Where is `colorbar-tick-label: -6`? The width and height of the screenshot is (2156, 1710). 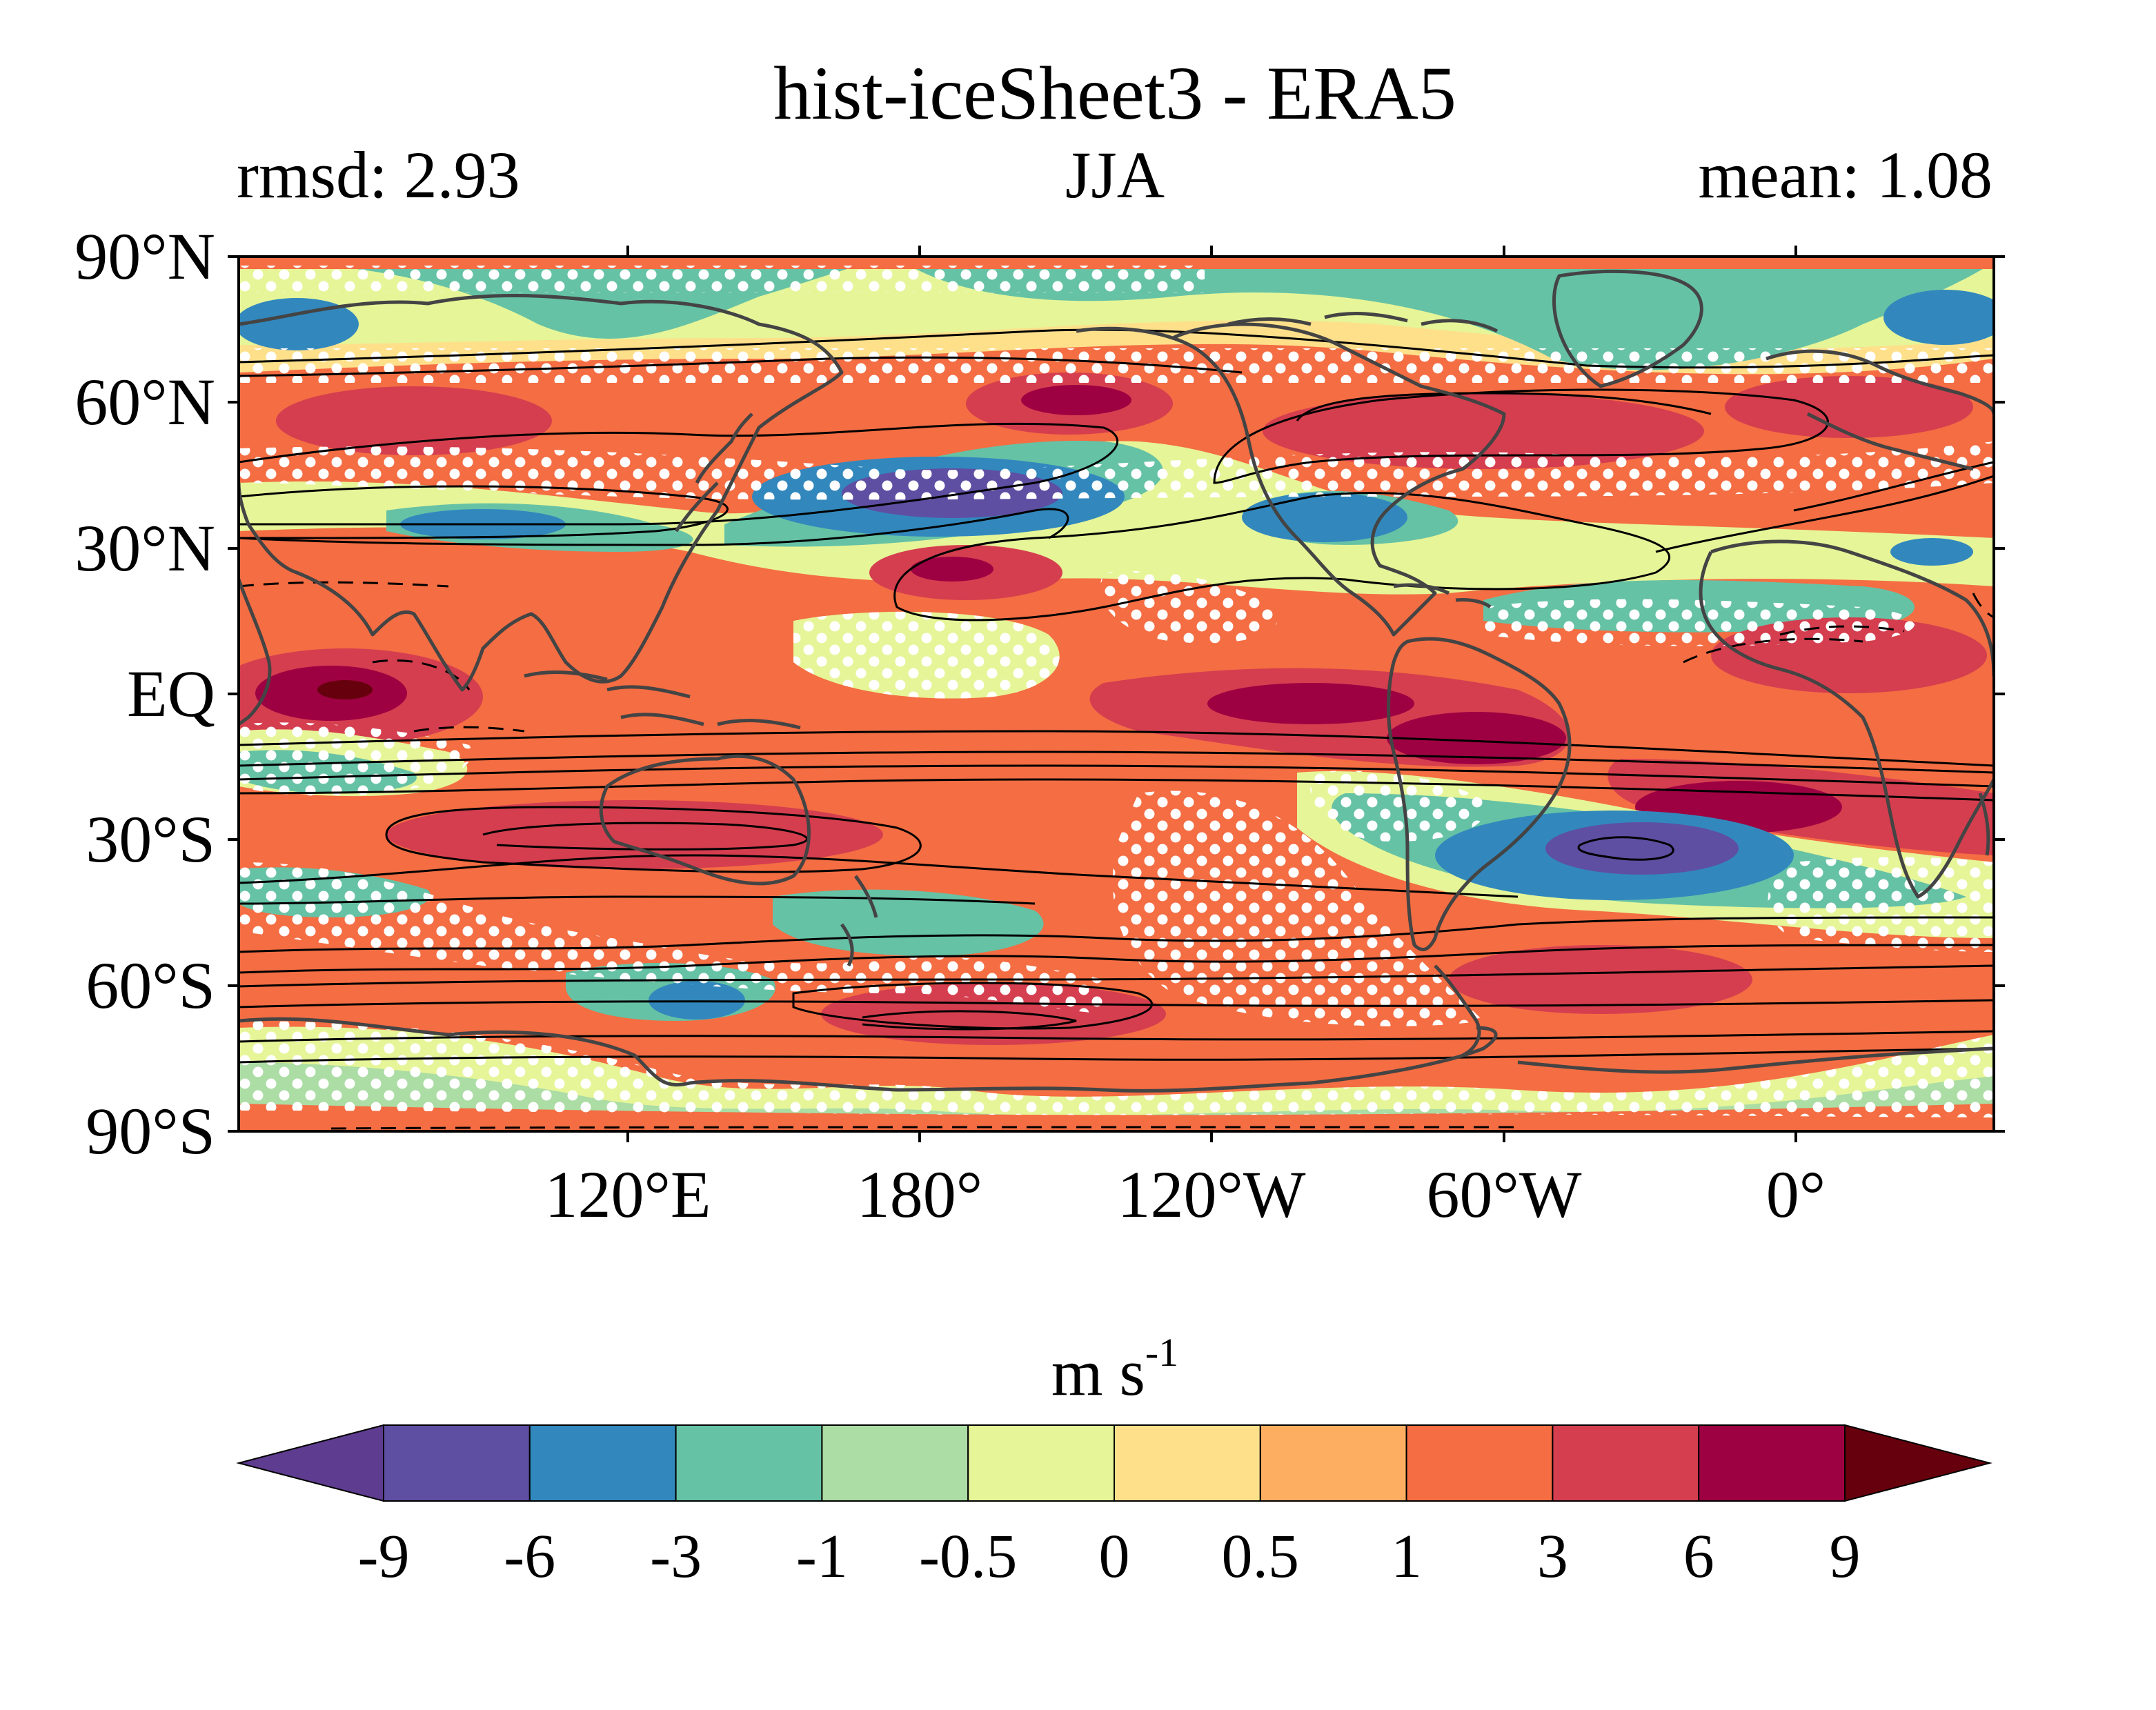
colorbar-tick-label: -6 is located at coordinates (529, 1556).